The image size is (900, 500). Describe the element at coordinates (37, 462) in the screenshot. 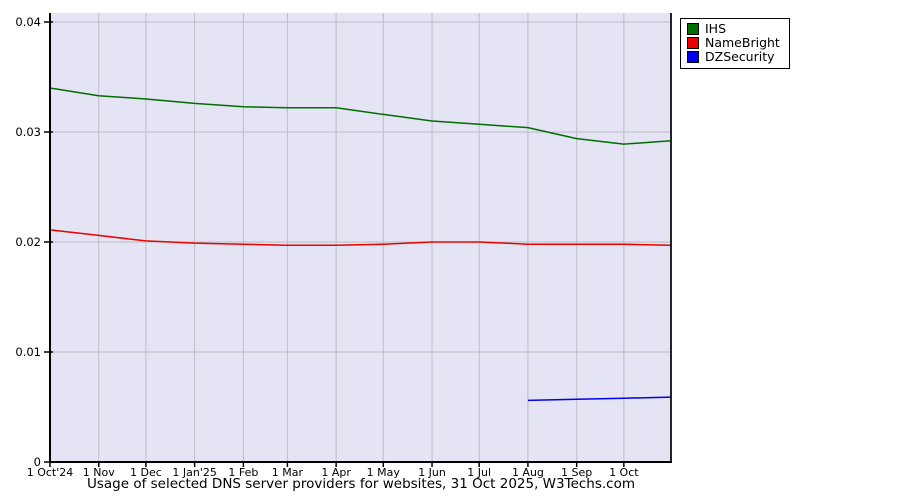

I see `y-tick-label: 0` at that location.